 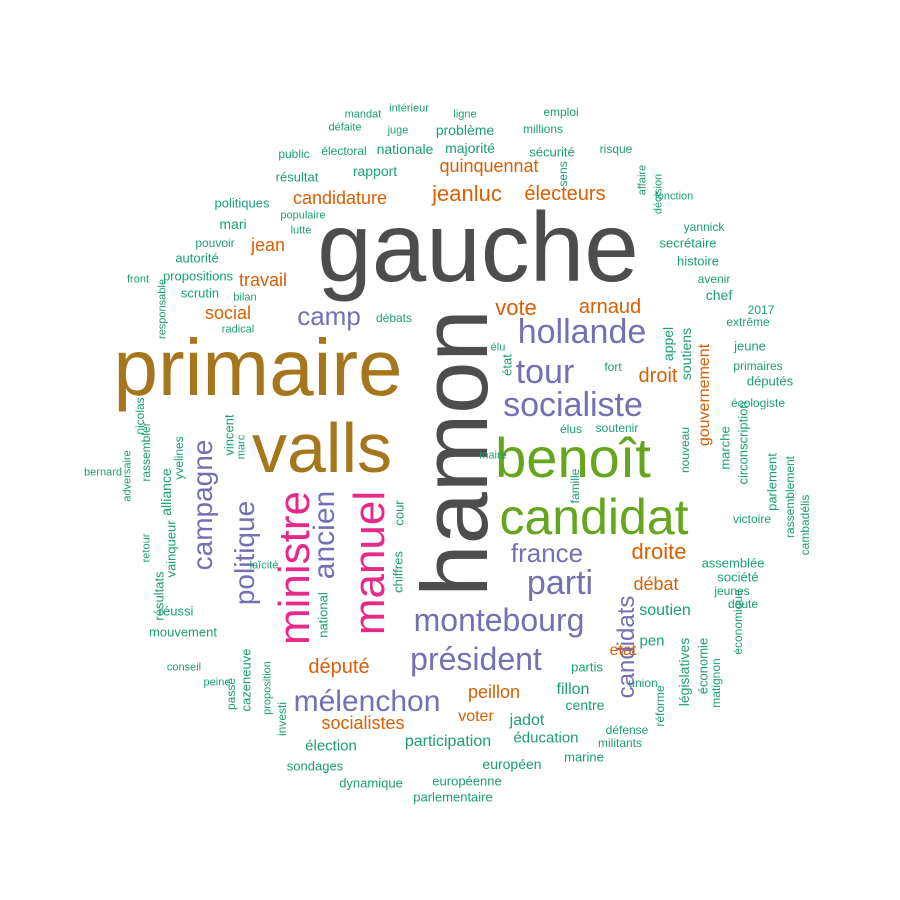 What do you see at coordinates (685, 450) in the screenshot?
I see `word-nouveau: nouveau` at bounding box center [685, 450].